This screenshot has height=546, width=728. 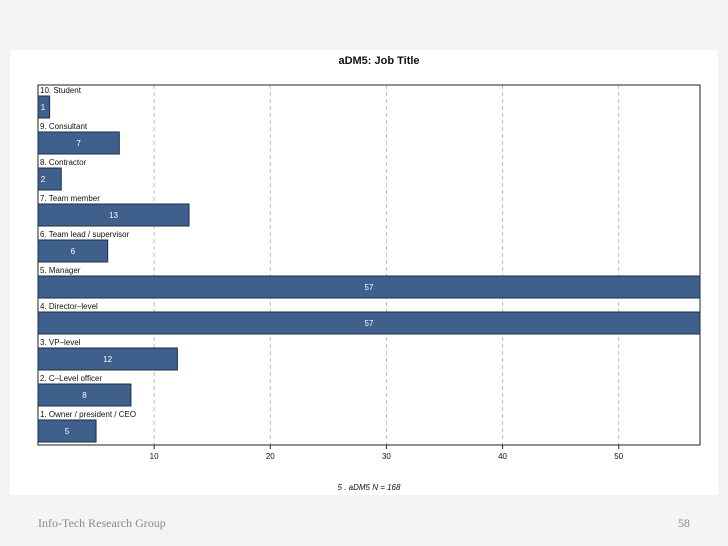 What do you see at coordinates (63, 162) in the screenshot?
I see `category-label: 8. Contractor` at bounding box center [63, 162].